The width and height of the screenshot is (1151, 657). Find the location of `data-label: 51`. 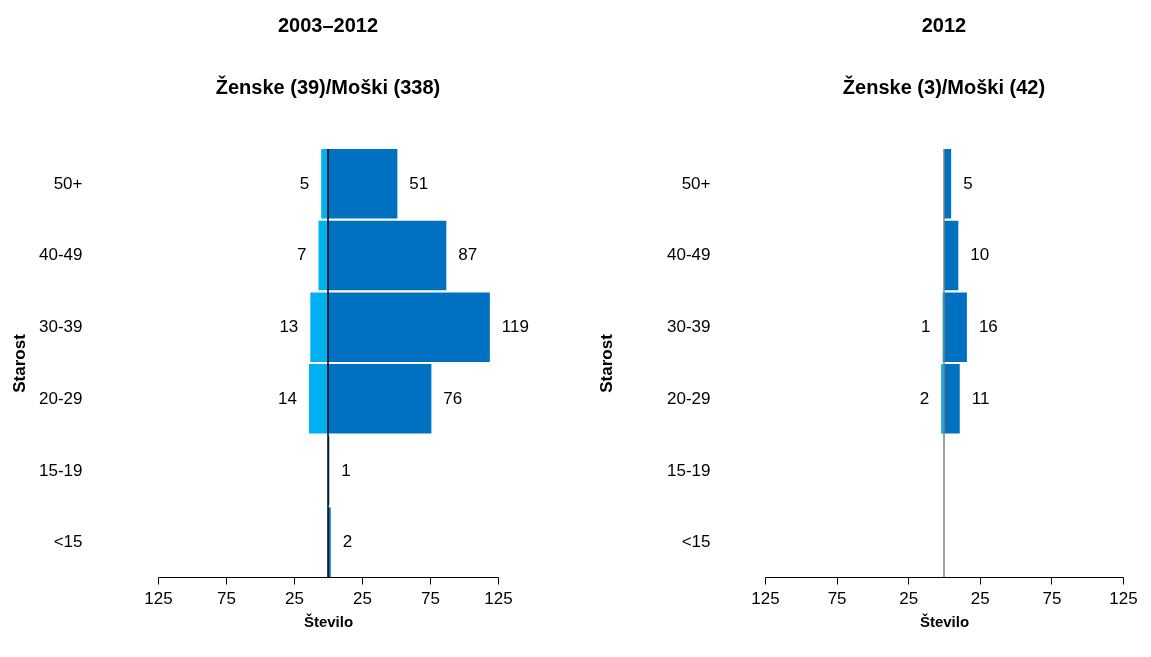

data-label: 51 is located at coordinates (419, 183).